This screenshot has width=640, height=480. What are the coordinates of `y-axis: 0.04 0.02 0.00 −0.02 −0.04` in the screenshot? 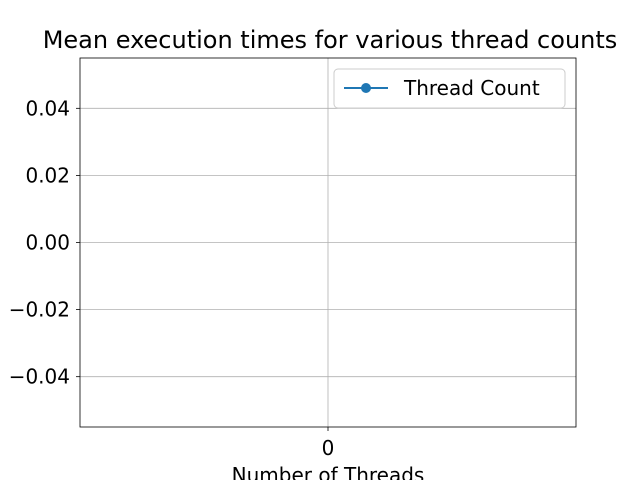 It's located at (44, 242).